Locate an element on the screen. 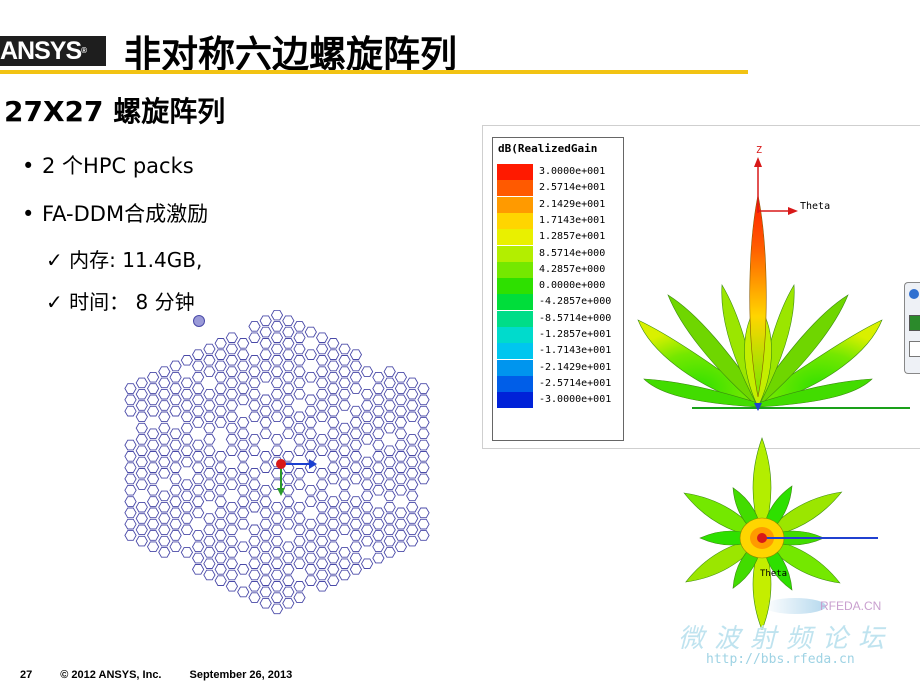  theta-axis-arrowhead is located at coordinates (793, 211).